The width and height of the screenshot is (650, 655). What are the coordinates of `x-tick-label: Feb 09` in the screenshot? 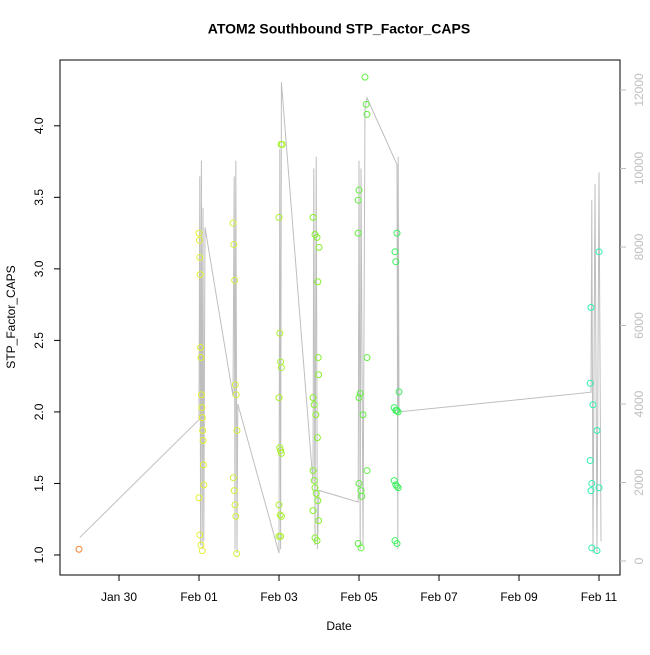 It's located at (519, 597).